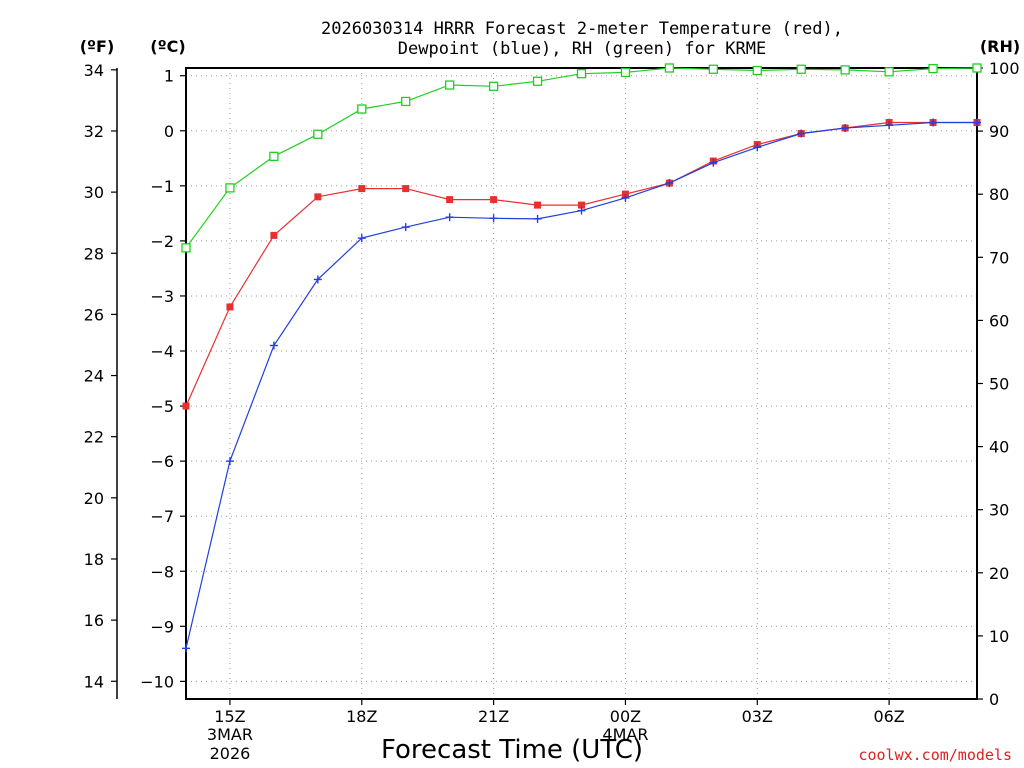 The height and width of the screenshot is (768, 1024). I want to click on celsius-unit-label: (ºC), so click(167, 46).